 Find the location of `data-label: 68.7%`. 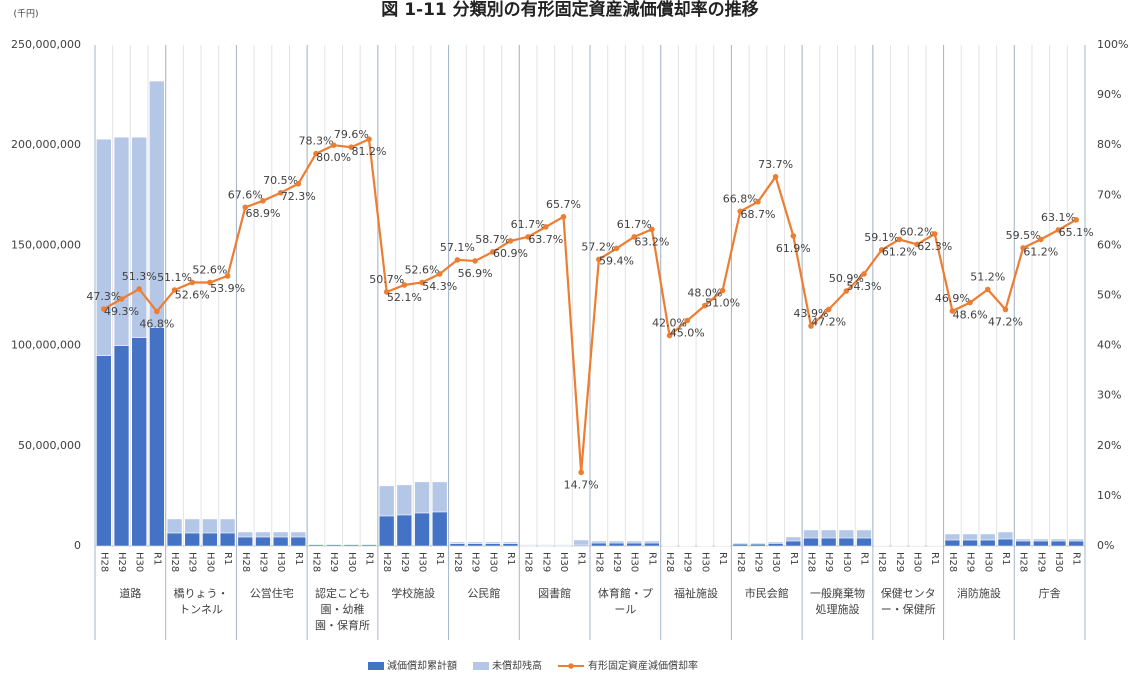

data-label: 68.7% is located at coordinates (757, 214).